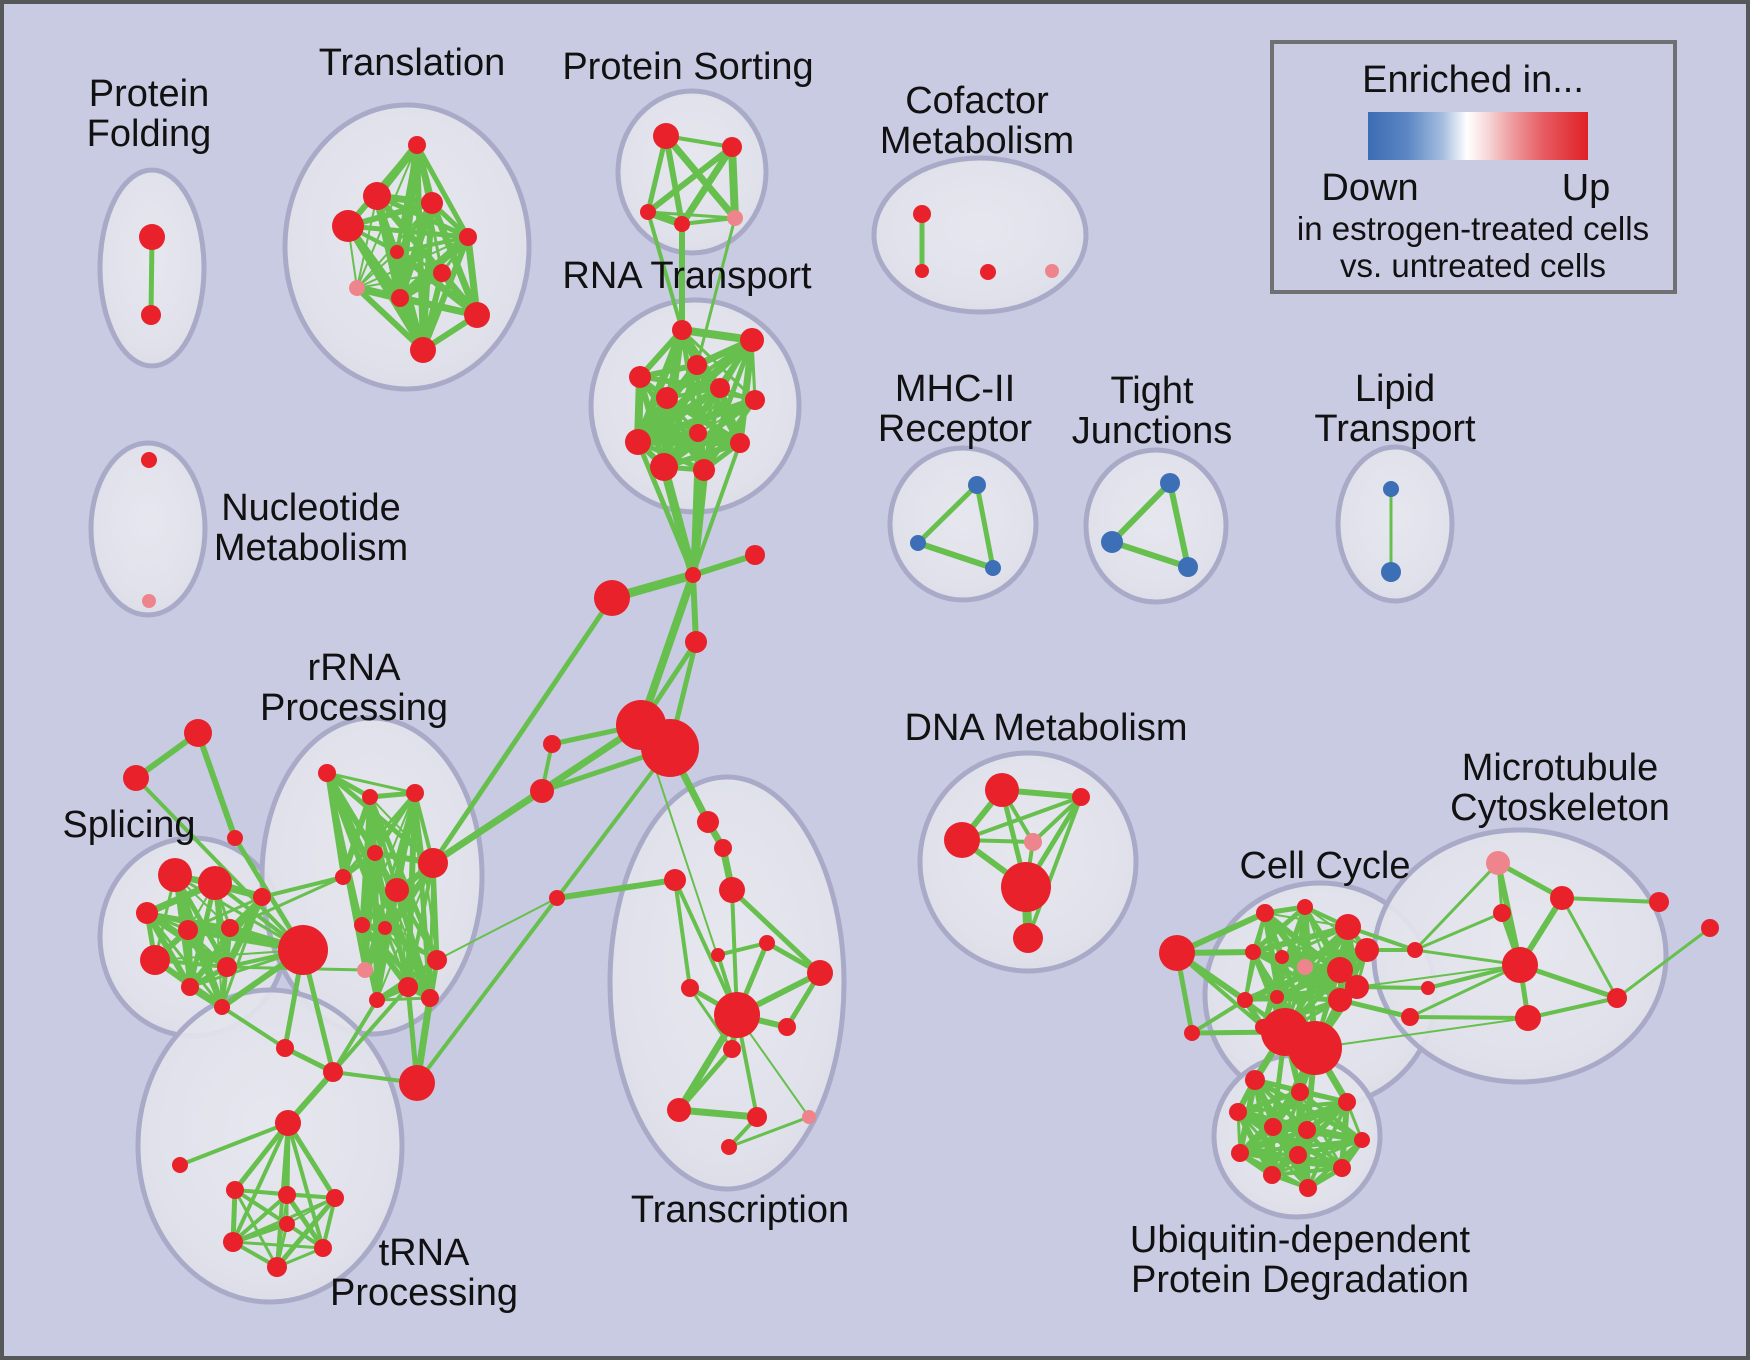  What do you see at coordinates (1265, 913) in the screenshot?
I see `node-cc2` at bounding box center [1265, 913].